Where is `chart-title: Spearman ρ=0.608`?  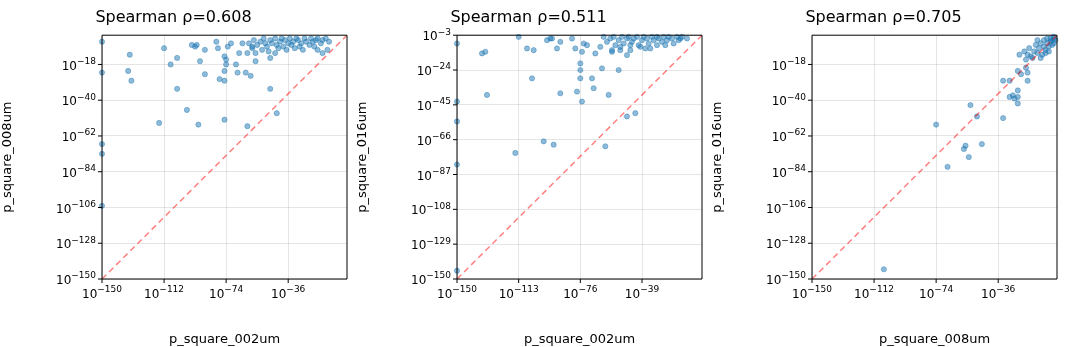
chart-title: Spearman ρ=0.608 is located at coordinates (173, 16).